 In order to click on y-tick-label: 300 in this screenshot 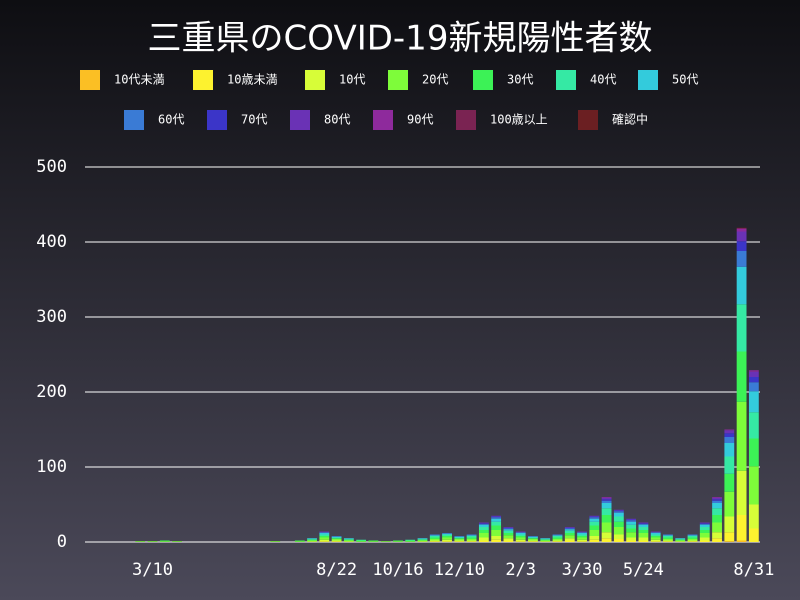, I will do `click(51, 317)`.